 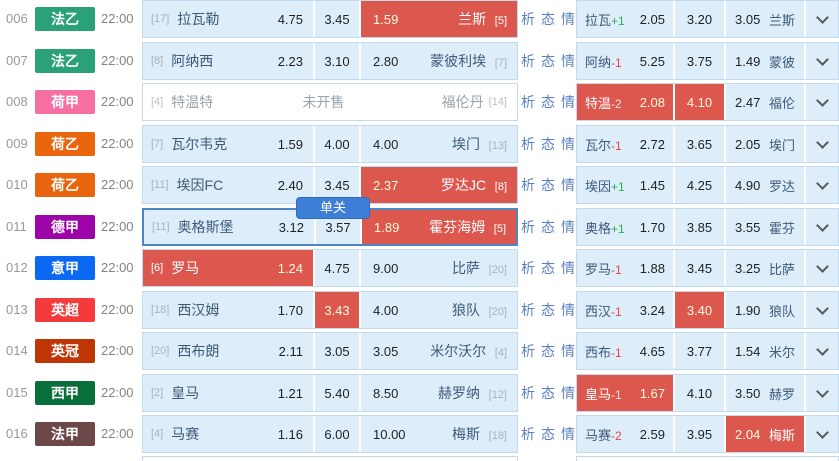 I want to click on draw-odds-cell: 5.40, so click(x=337, y=393).